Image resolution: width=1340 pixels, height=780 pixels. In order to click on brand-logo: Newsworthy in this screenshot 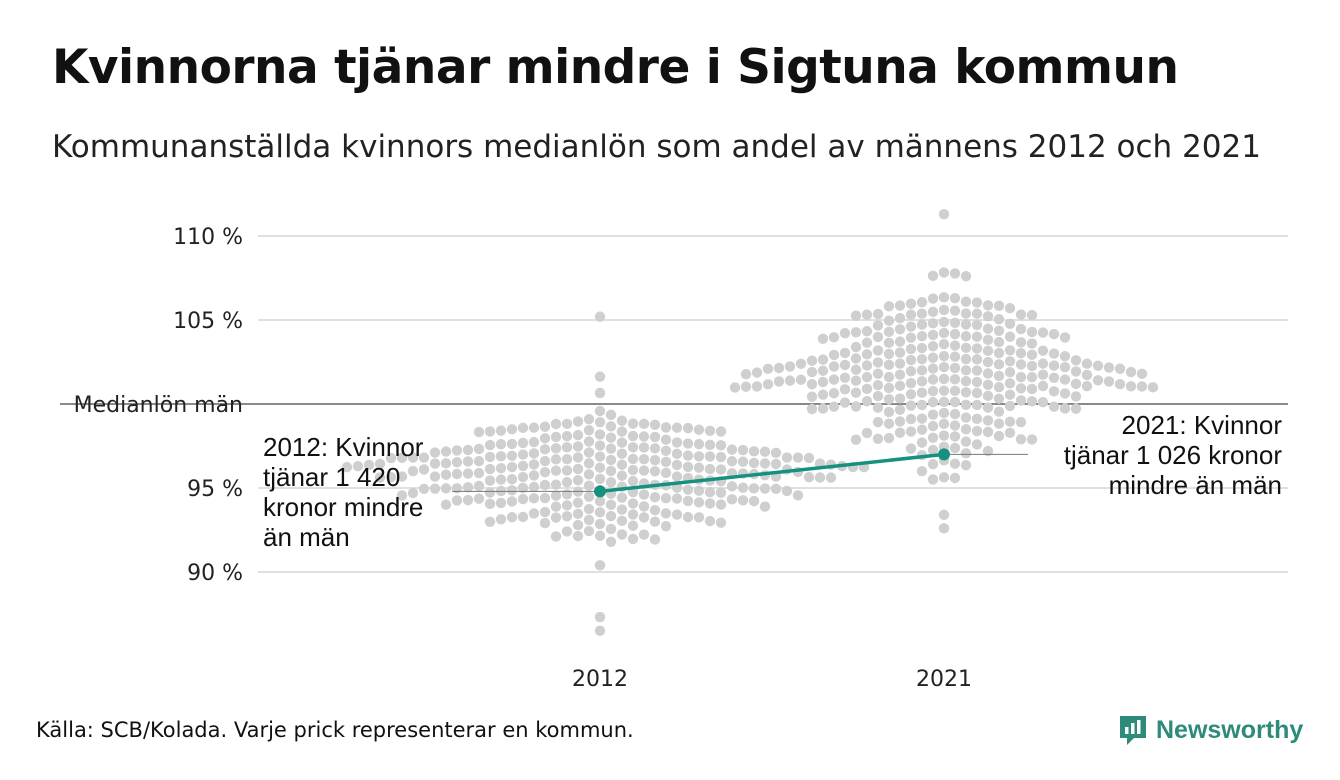, I will do `click(1210, 730)`.